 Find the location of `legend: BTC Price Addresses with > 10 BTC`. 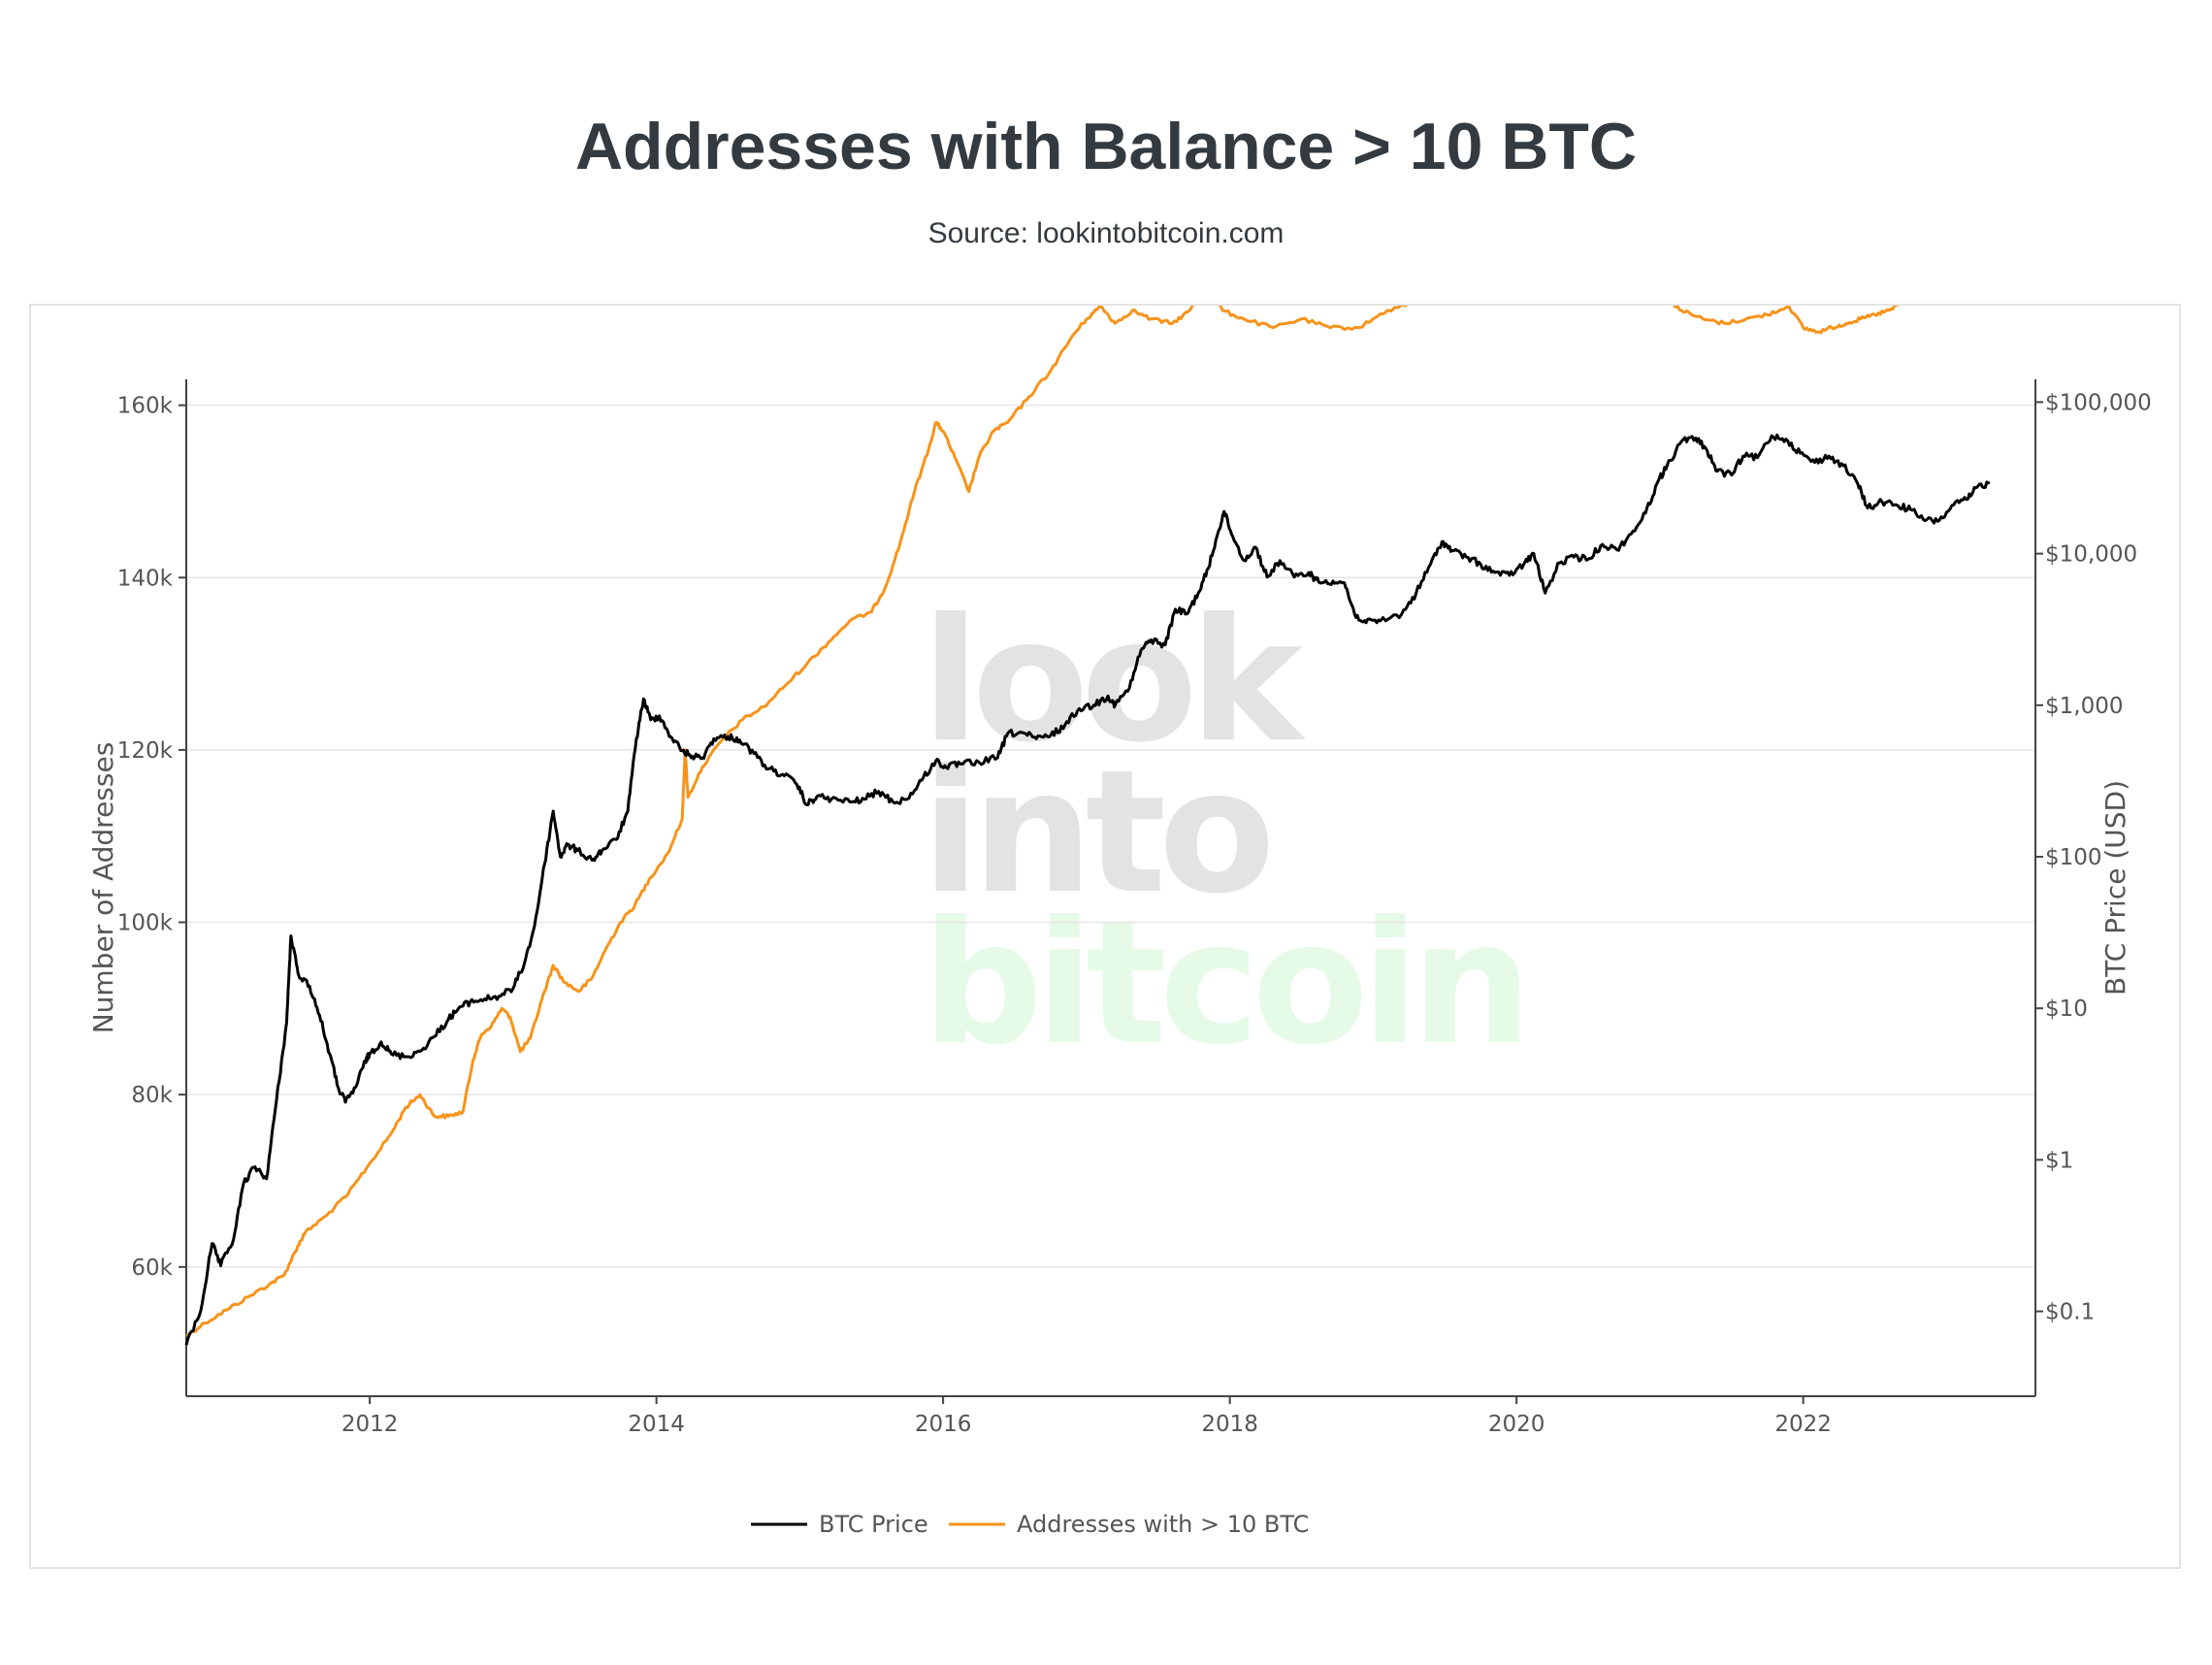

legend: BTC Price Addresses with > 10 BTC is located at coordinates (1030, 1524).